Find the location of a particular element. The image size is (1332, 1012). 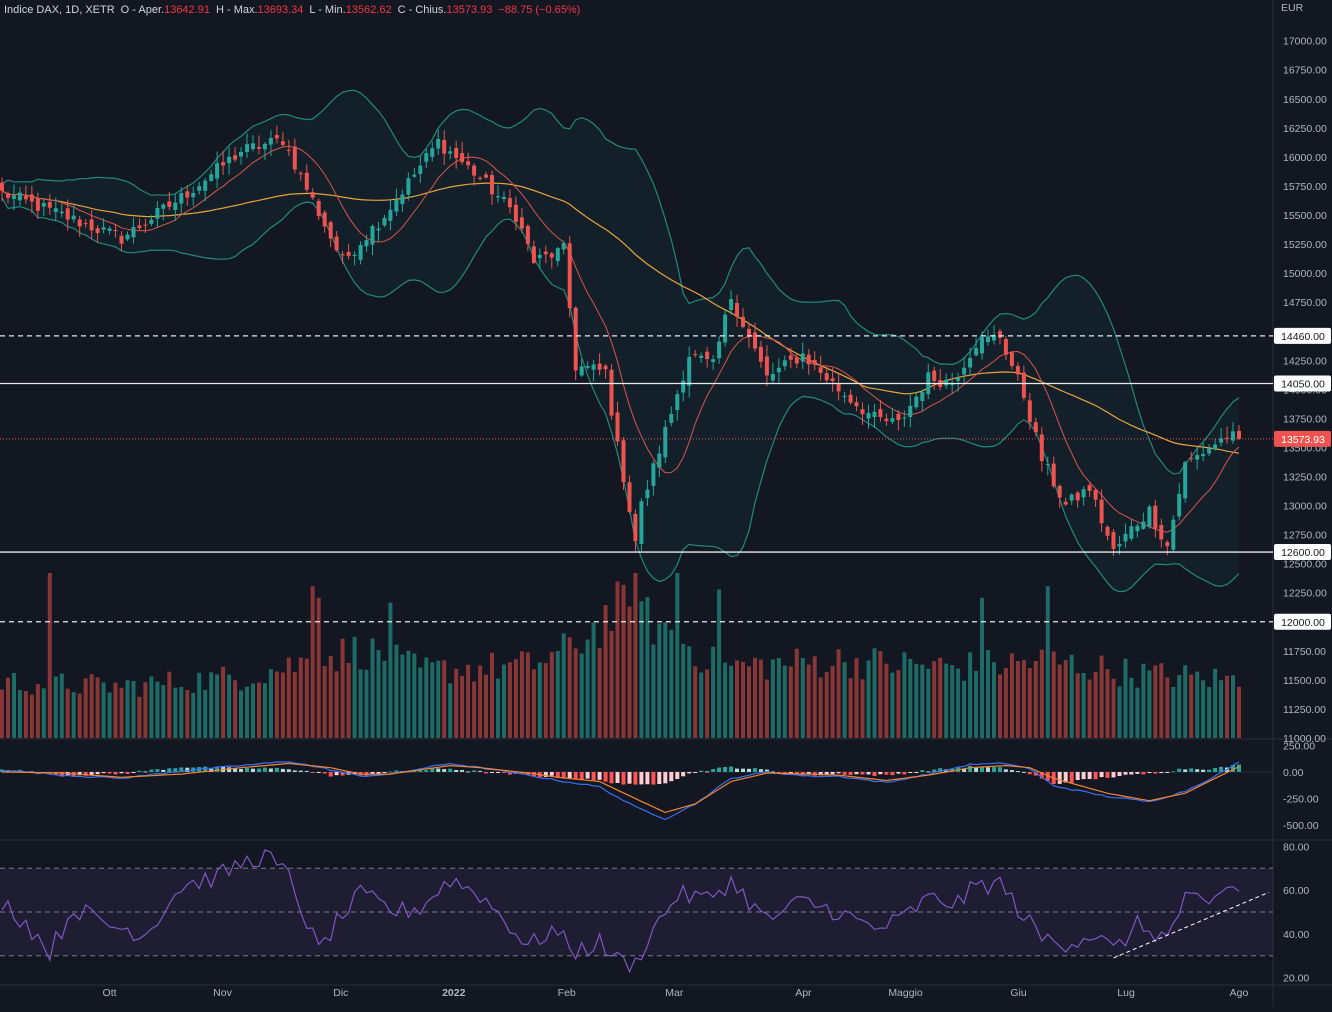

rsi-tick-label: 80.00 is located at coordinates (1296, 847).